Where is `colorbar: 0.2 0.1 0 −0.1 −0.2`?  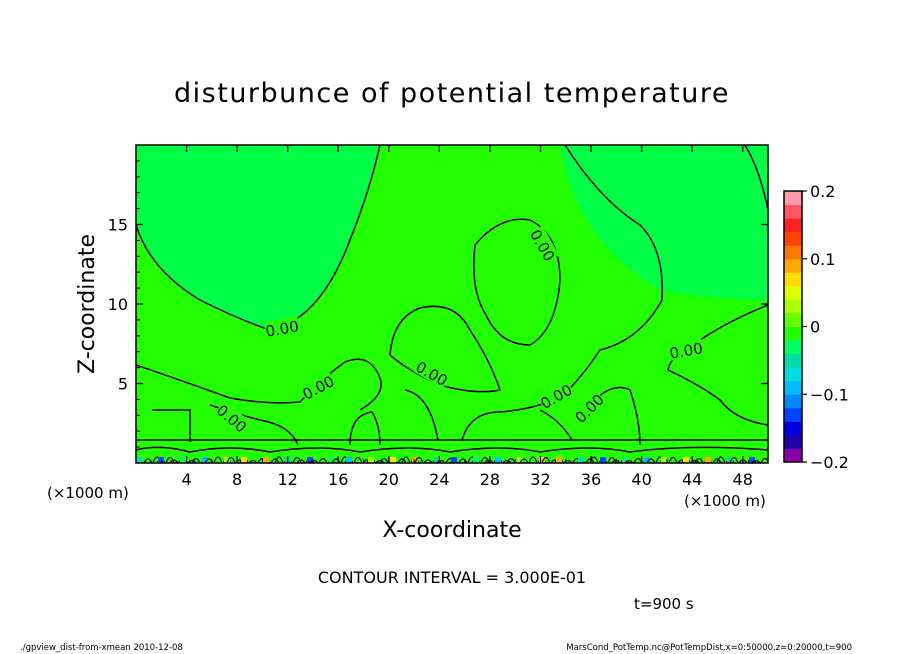 colorbar: 0.2 0.1 0 −0.1 −0.2 is located at coordinates (816, 327).